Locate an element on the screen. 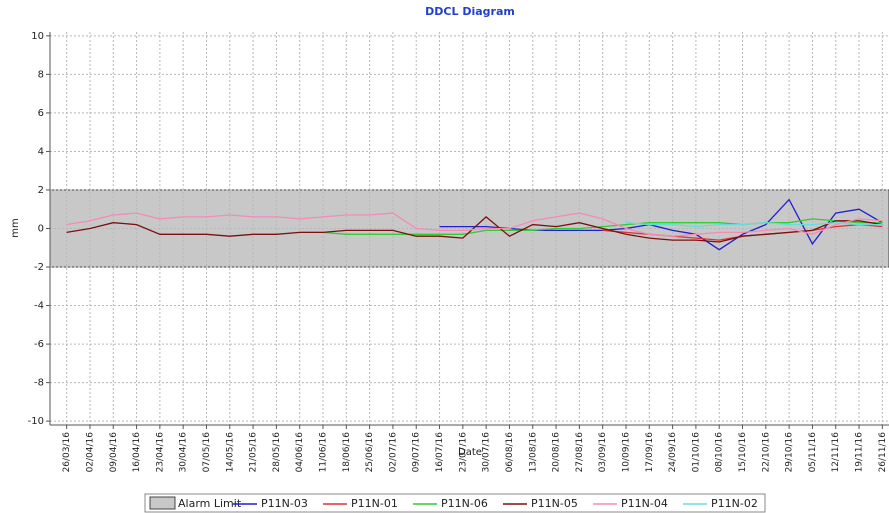 This screenshot has height=513, width=889. y-tick-label: -8 is located at coordinates (39, 383).